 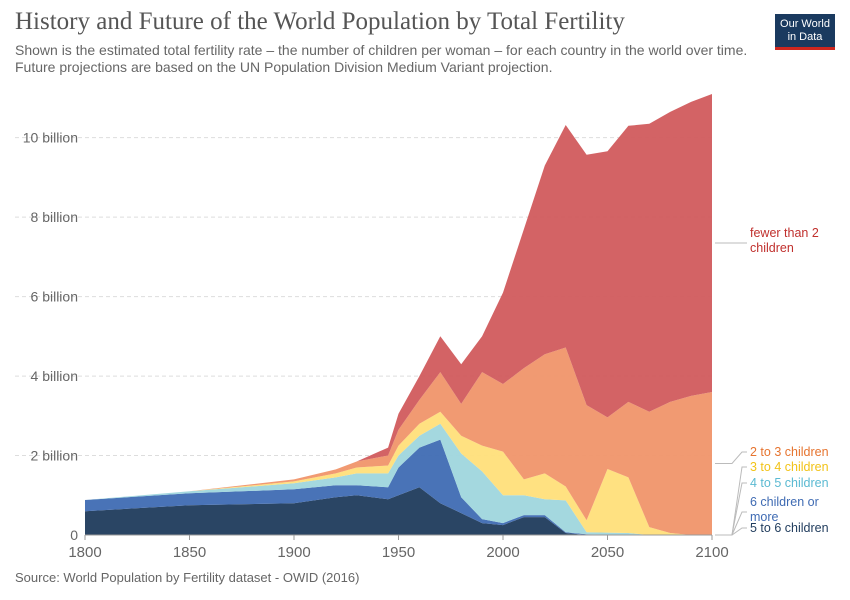 What do you see at coordinates (772, 248) in the screenshot?
I see `legend-label-line: children` at bounding box center [772, 248].